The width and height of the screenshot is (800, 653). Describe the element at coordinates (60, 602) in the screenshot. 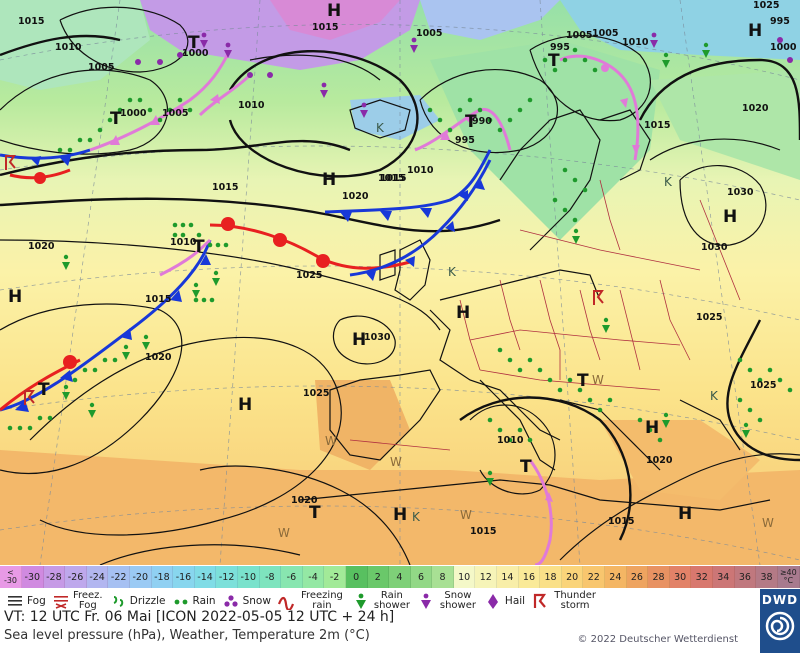

I see `freezing-fog-icon` at that location.